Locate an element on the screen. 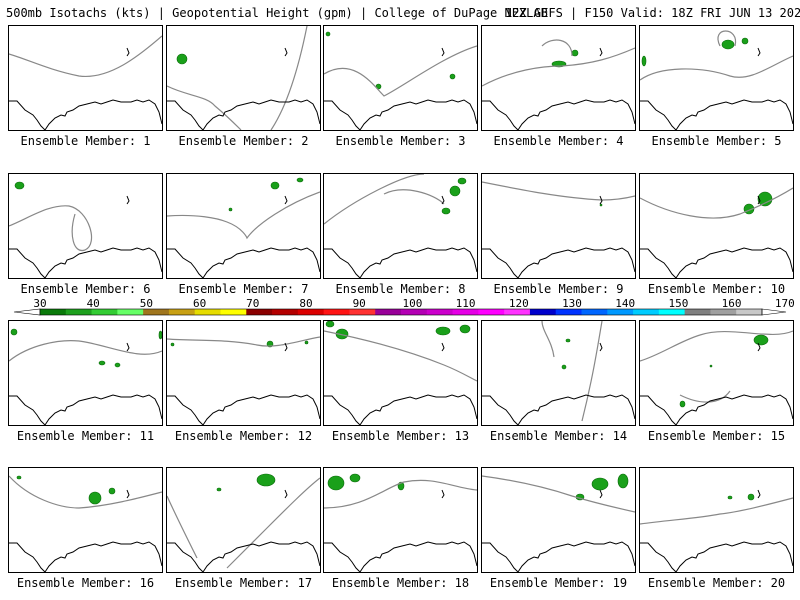 Image resolution: width=800 pixels, height=600 pixels. colorbar-tick-label: 90 is located at coordinates (359, 303).